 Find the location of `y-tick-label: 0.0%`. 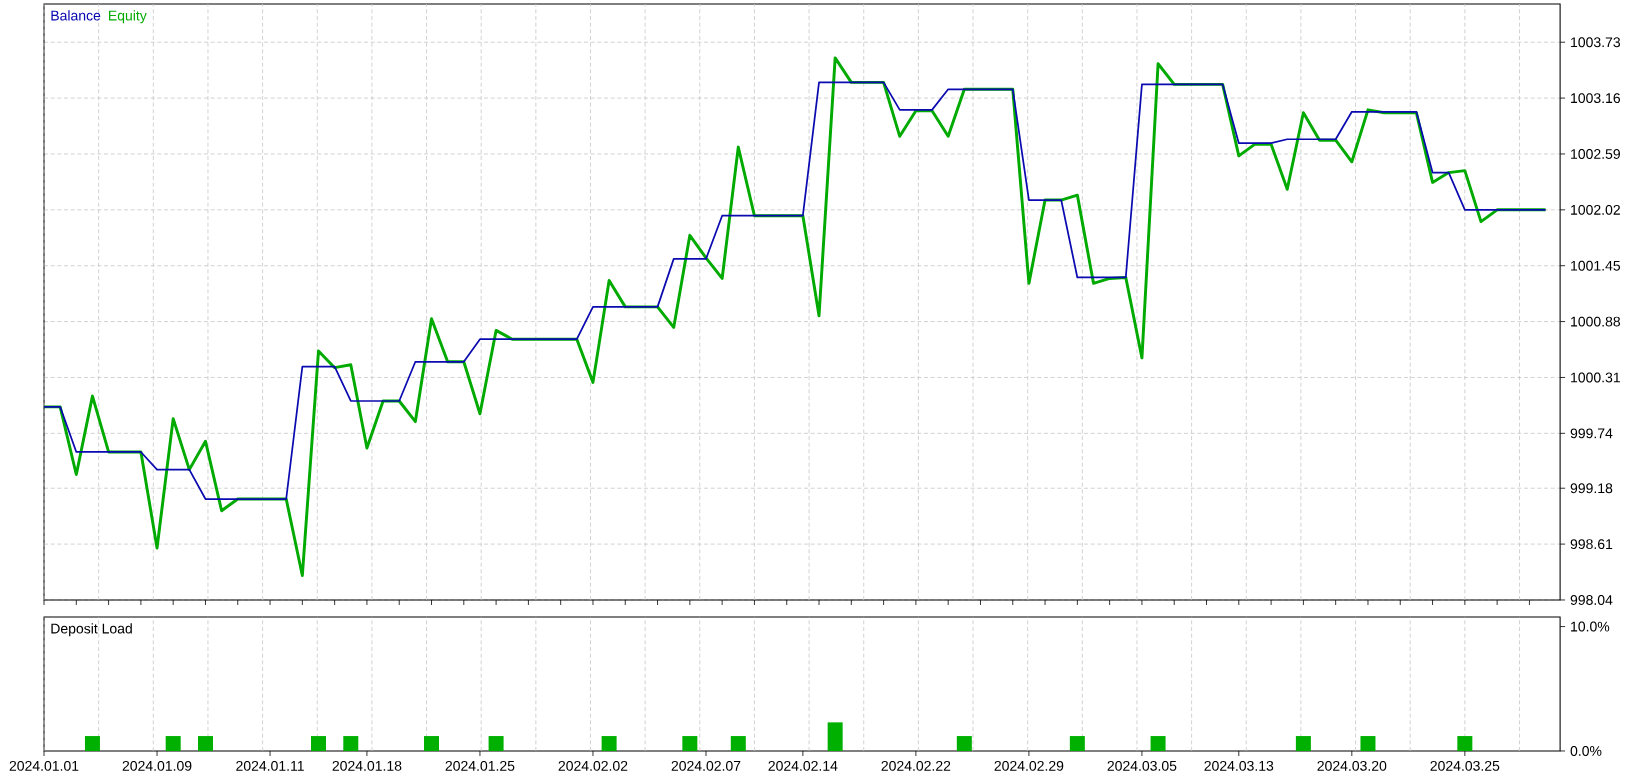

y-tick-label: 0.0% is located at coordinates (1586, 751).